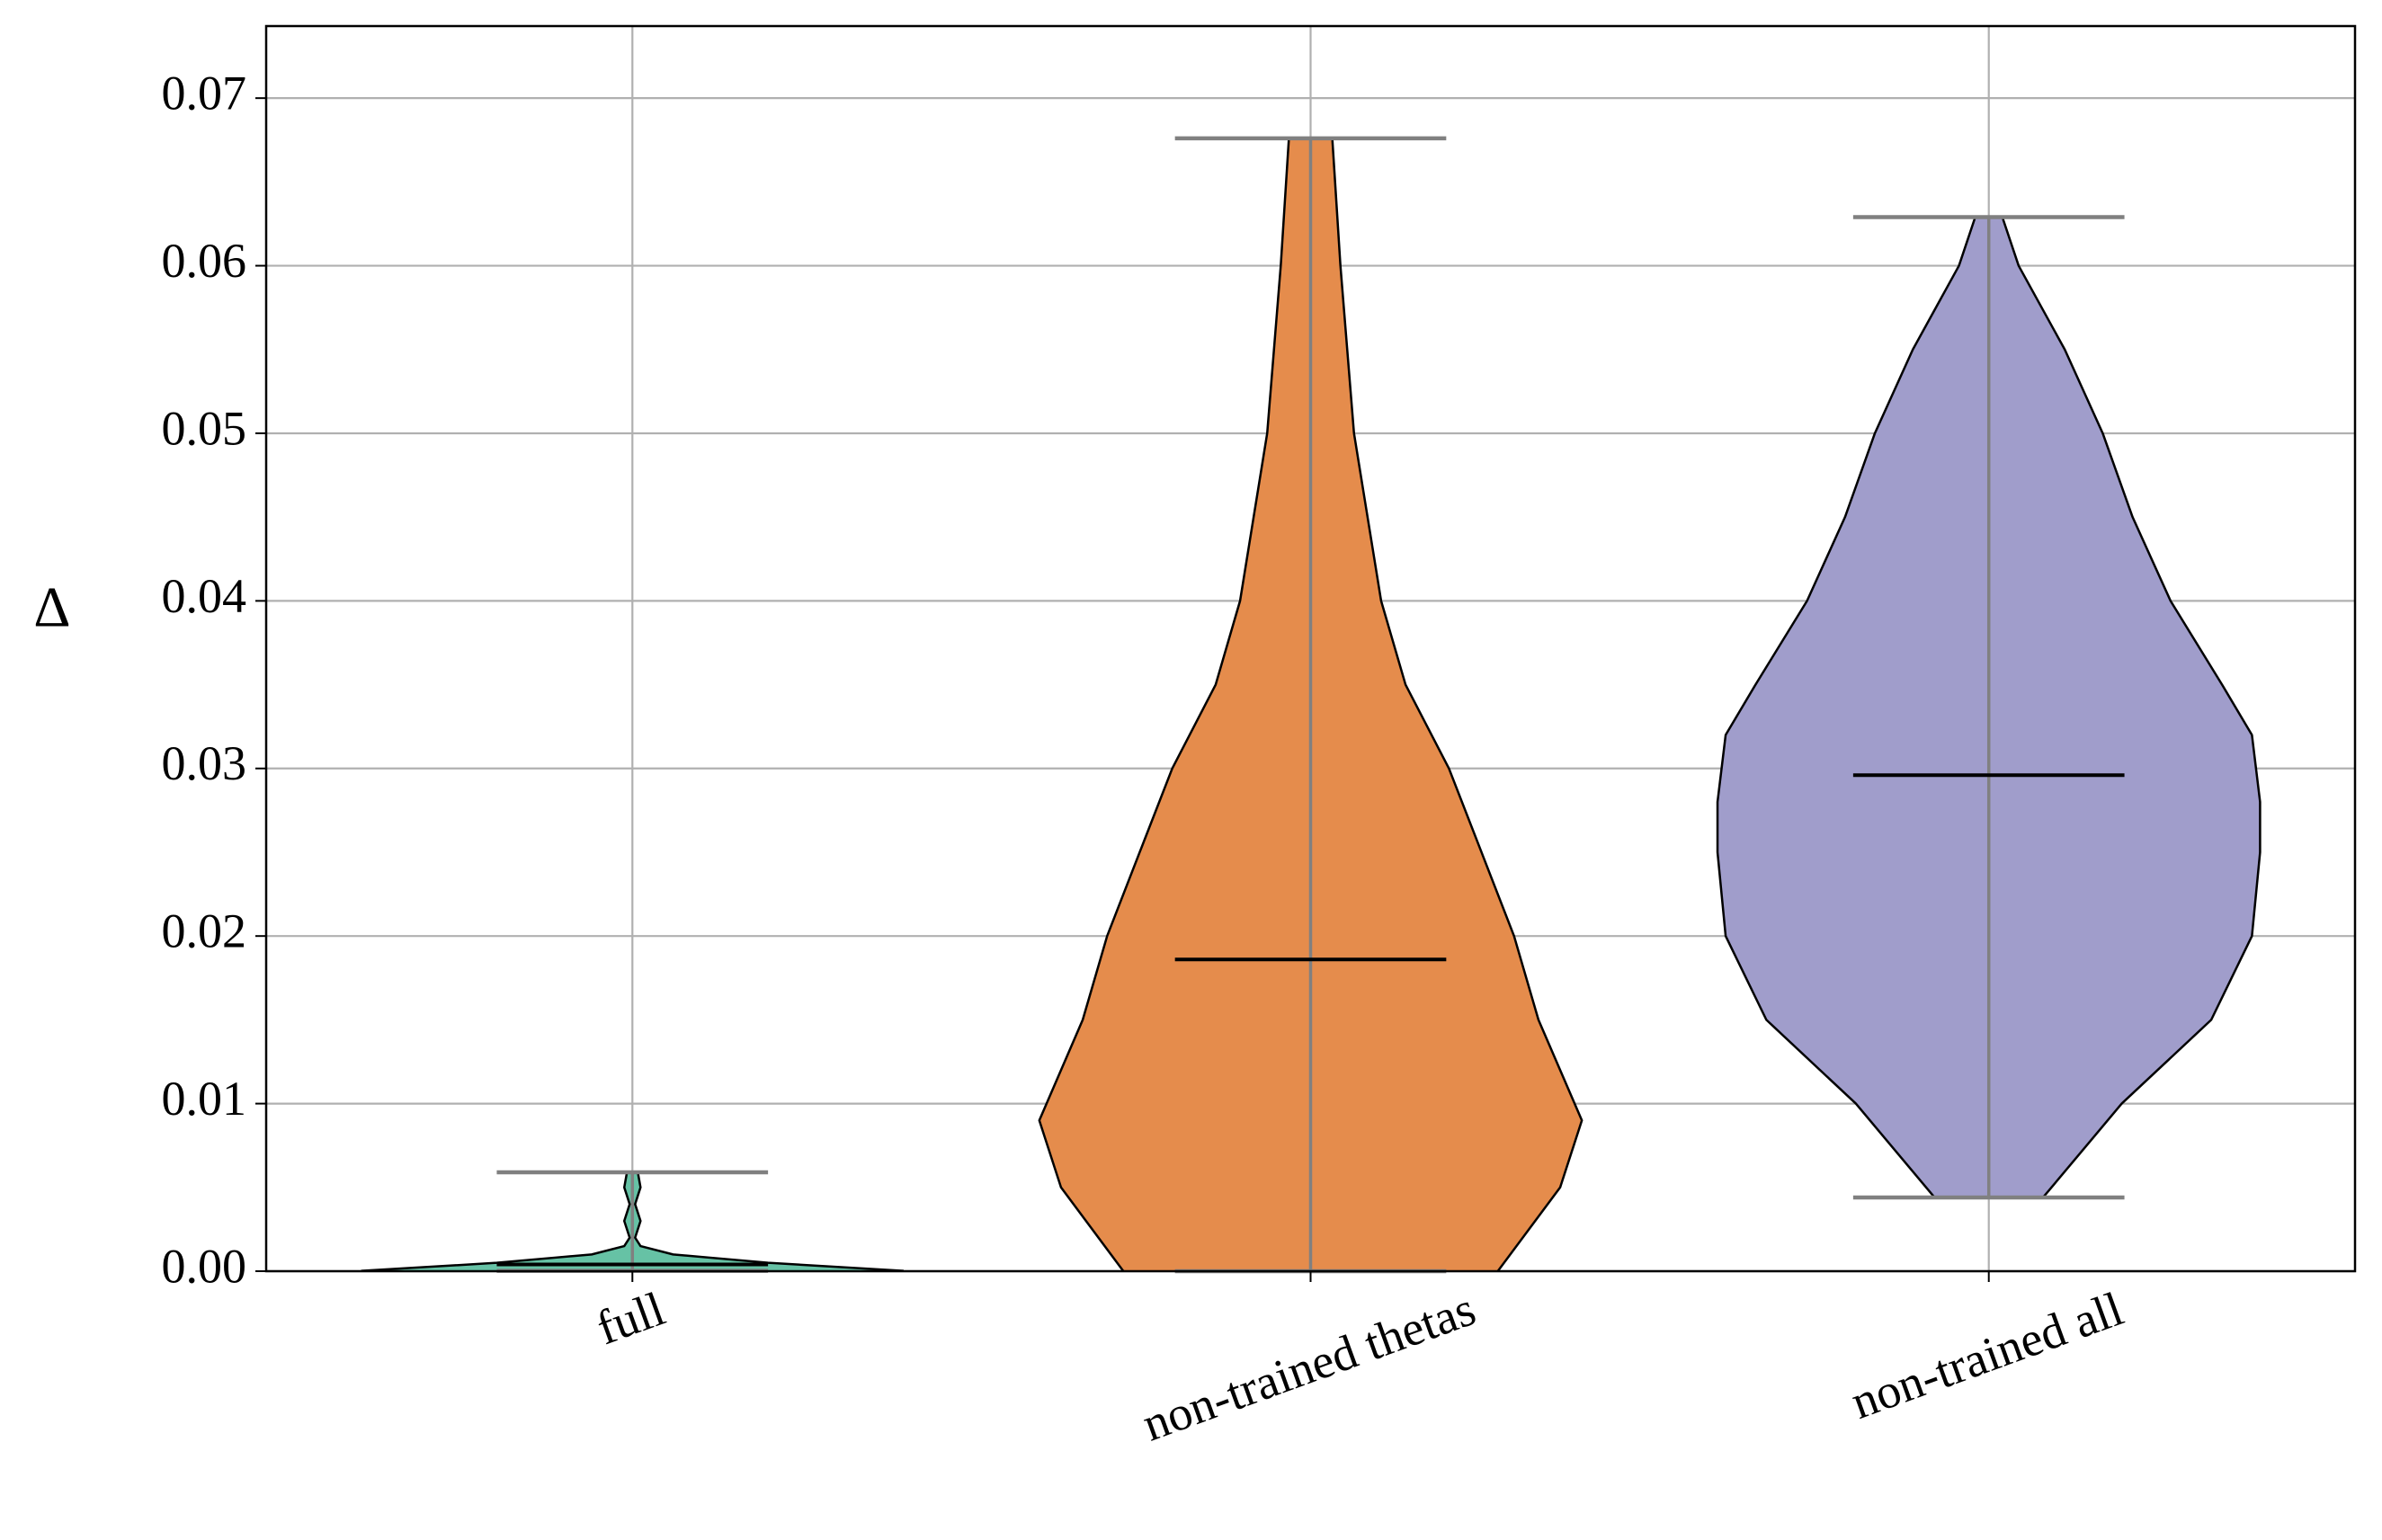  What do you see at coordinates (204, 93) in the screenshot?
I see `y-tick-label: 0.07` at bounding box center [204, 93].